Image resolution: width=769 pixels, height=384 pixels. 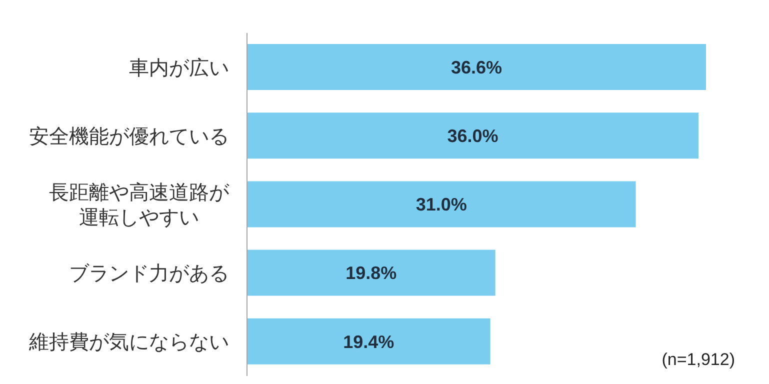 What do you see at coordinates (128, 342) in the screenshot?
I see `y-tick-label: 維持費が気にならない` at bounding box center [128, 342].